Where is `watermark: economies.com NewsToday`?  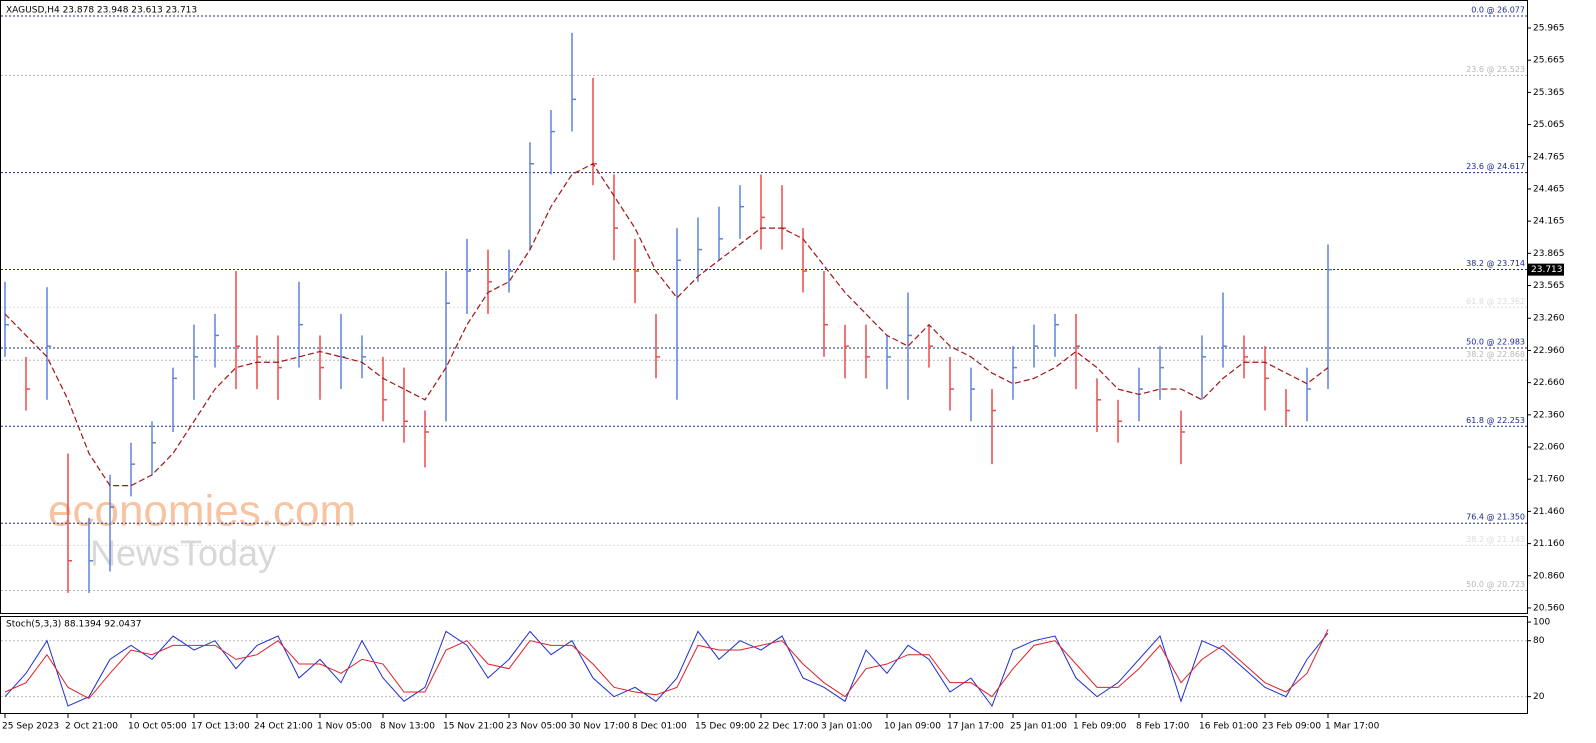 watermark: economies.com NewsToday is located at coordinates (202, 530).